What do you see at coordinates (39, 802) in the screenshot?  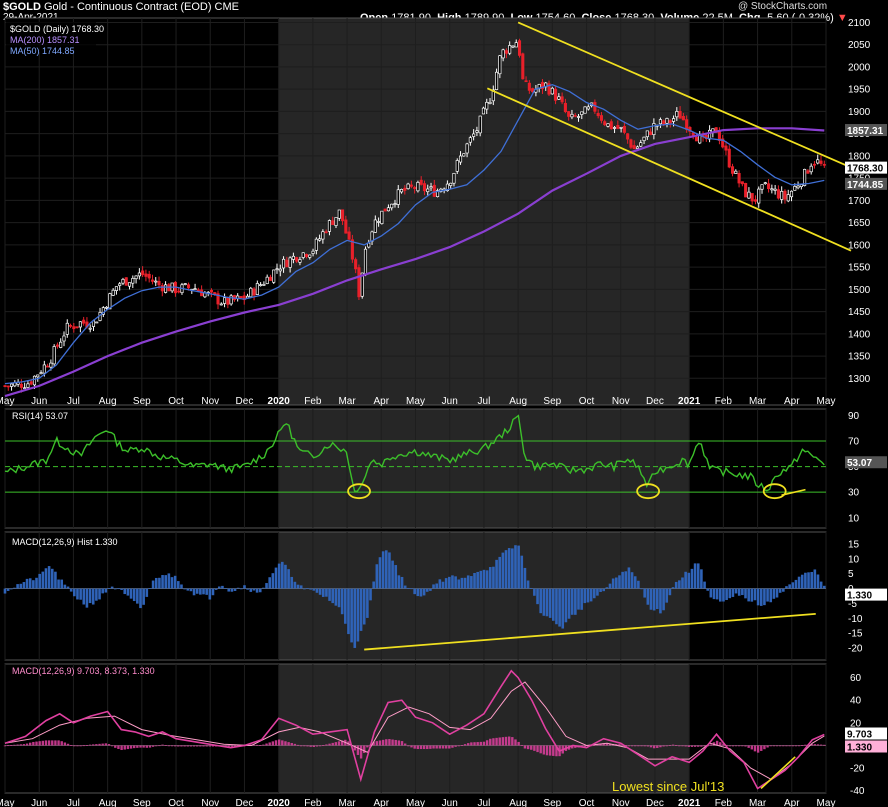 I see `x-tick-label: Jun` at bounding box center [39, 802].